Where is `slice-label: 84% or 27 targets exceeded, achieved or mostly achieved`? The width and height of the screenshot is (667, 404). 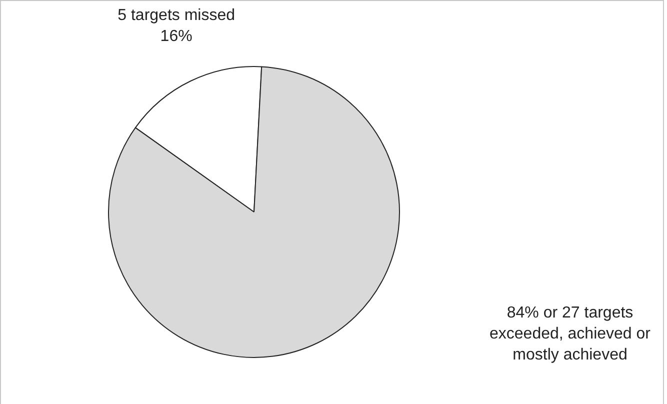
slice-label: 84% or 27 targets exceeded, achieved or mostly achieved is located at coordinates (571, 334).